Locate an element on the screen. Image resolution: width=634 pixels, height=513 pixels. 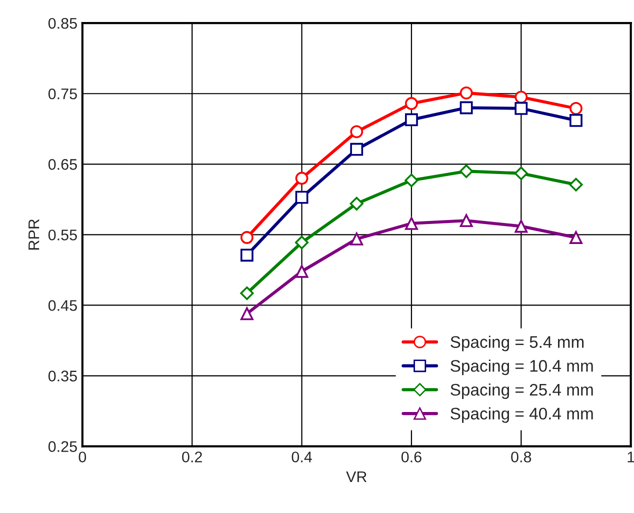
y-tick-label: 0.55 is located at coordinates (62, 235).